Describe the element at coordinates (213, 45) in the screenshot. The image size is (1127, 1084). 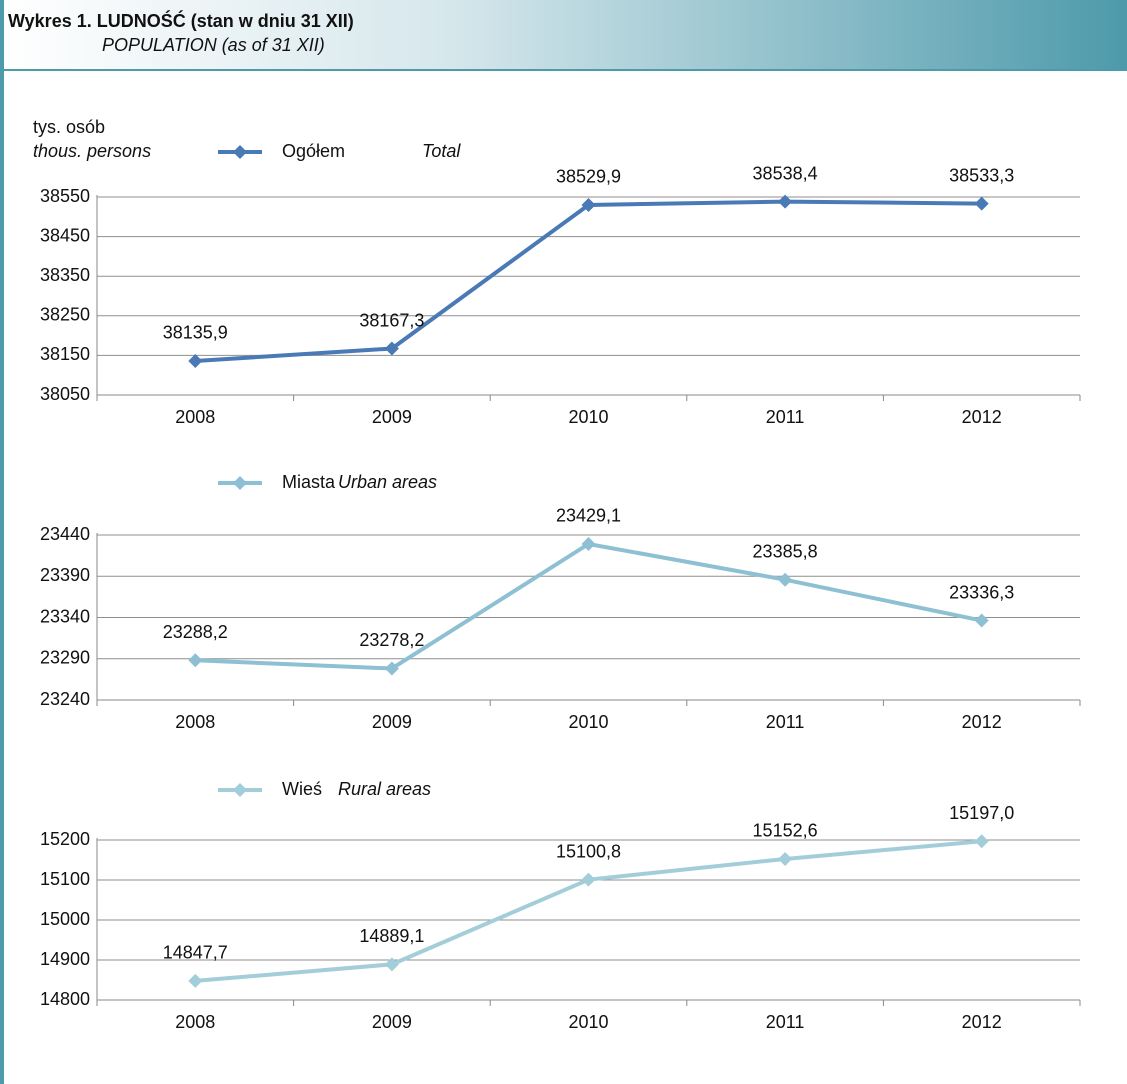
I see `subtitle: POPULATION (as of 31 XII)` at that location.